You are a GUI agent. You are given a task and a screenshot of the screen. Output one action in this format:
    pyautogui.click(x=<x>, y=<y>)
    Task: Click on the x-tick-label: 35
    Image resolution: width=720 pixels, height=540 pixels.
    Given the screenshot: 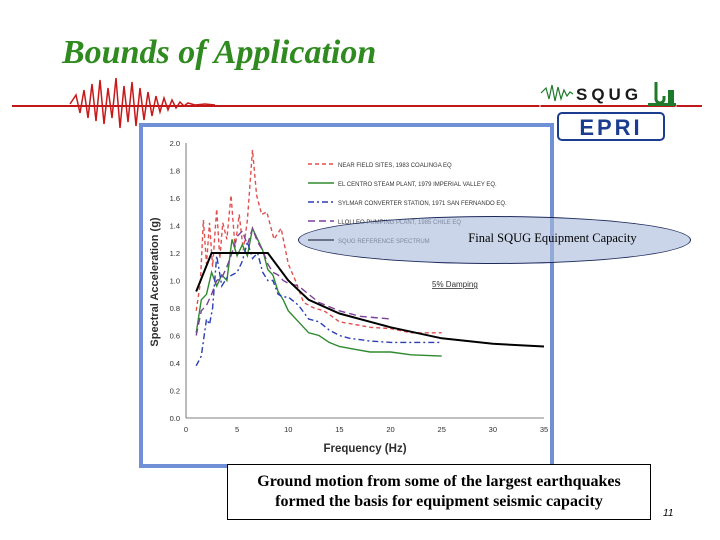 What is the action you would take?
    pyautogui.click(x=544, y=429)
    